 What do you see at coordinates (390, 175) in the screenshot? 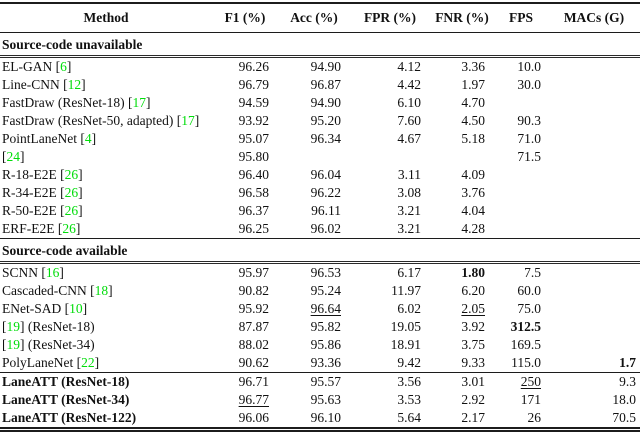
I see `cell-fpr: 3.11` at bounding box center [390, 175].